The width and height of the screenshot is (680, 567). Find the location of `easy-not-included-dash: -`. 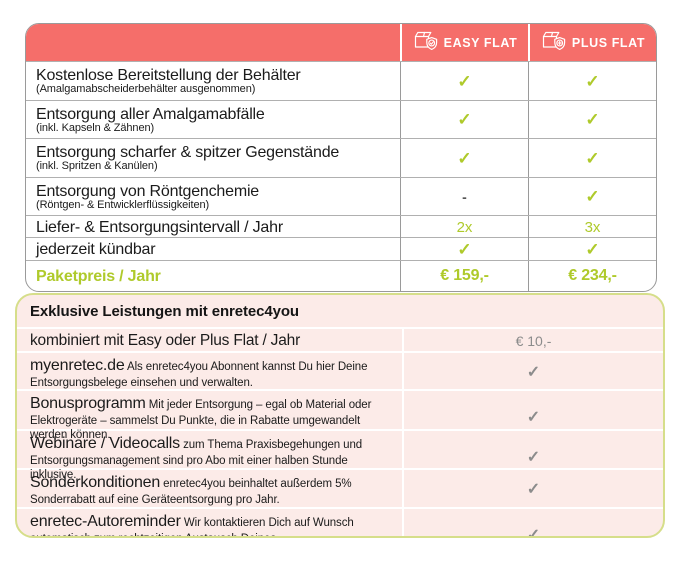

easy-not-included-dash: - is located at coordinates (464, 196).